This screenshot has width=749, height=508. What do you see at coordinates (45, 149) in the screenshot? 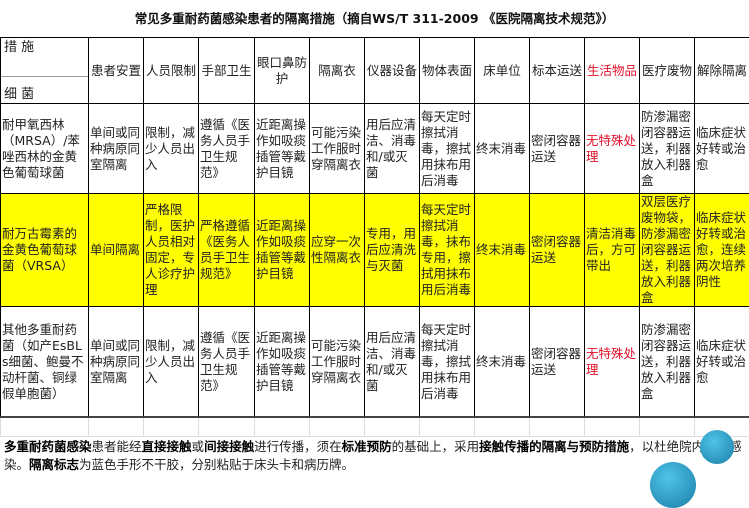
I see `bacteria-name-cell: 耐甲氧西林（MRSA）/苯唑西林的金黄色葡萄球菌` at bounding box center [45, 149].